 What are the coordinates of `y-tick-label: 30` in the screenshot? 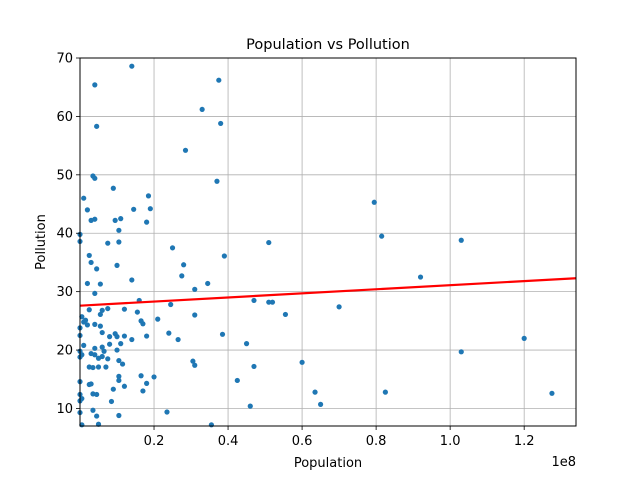 It's located at (64, 292).